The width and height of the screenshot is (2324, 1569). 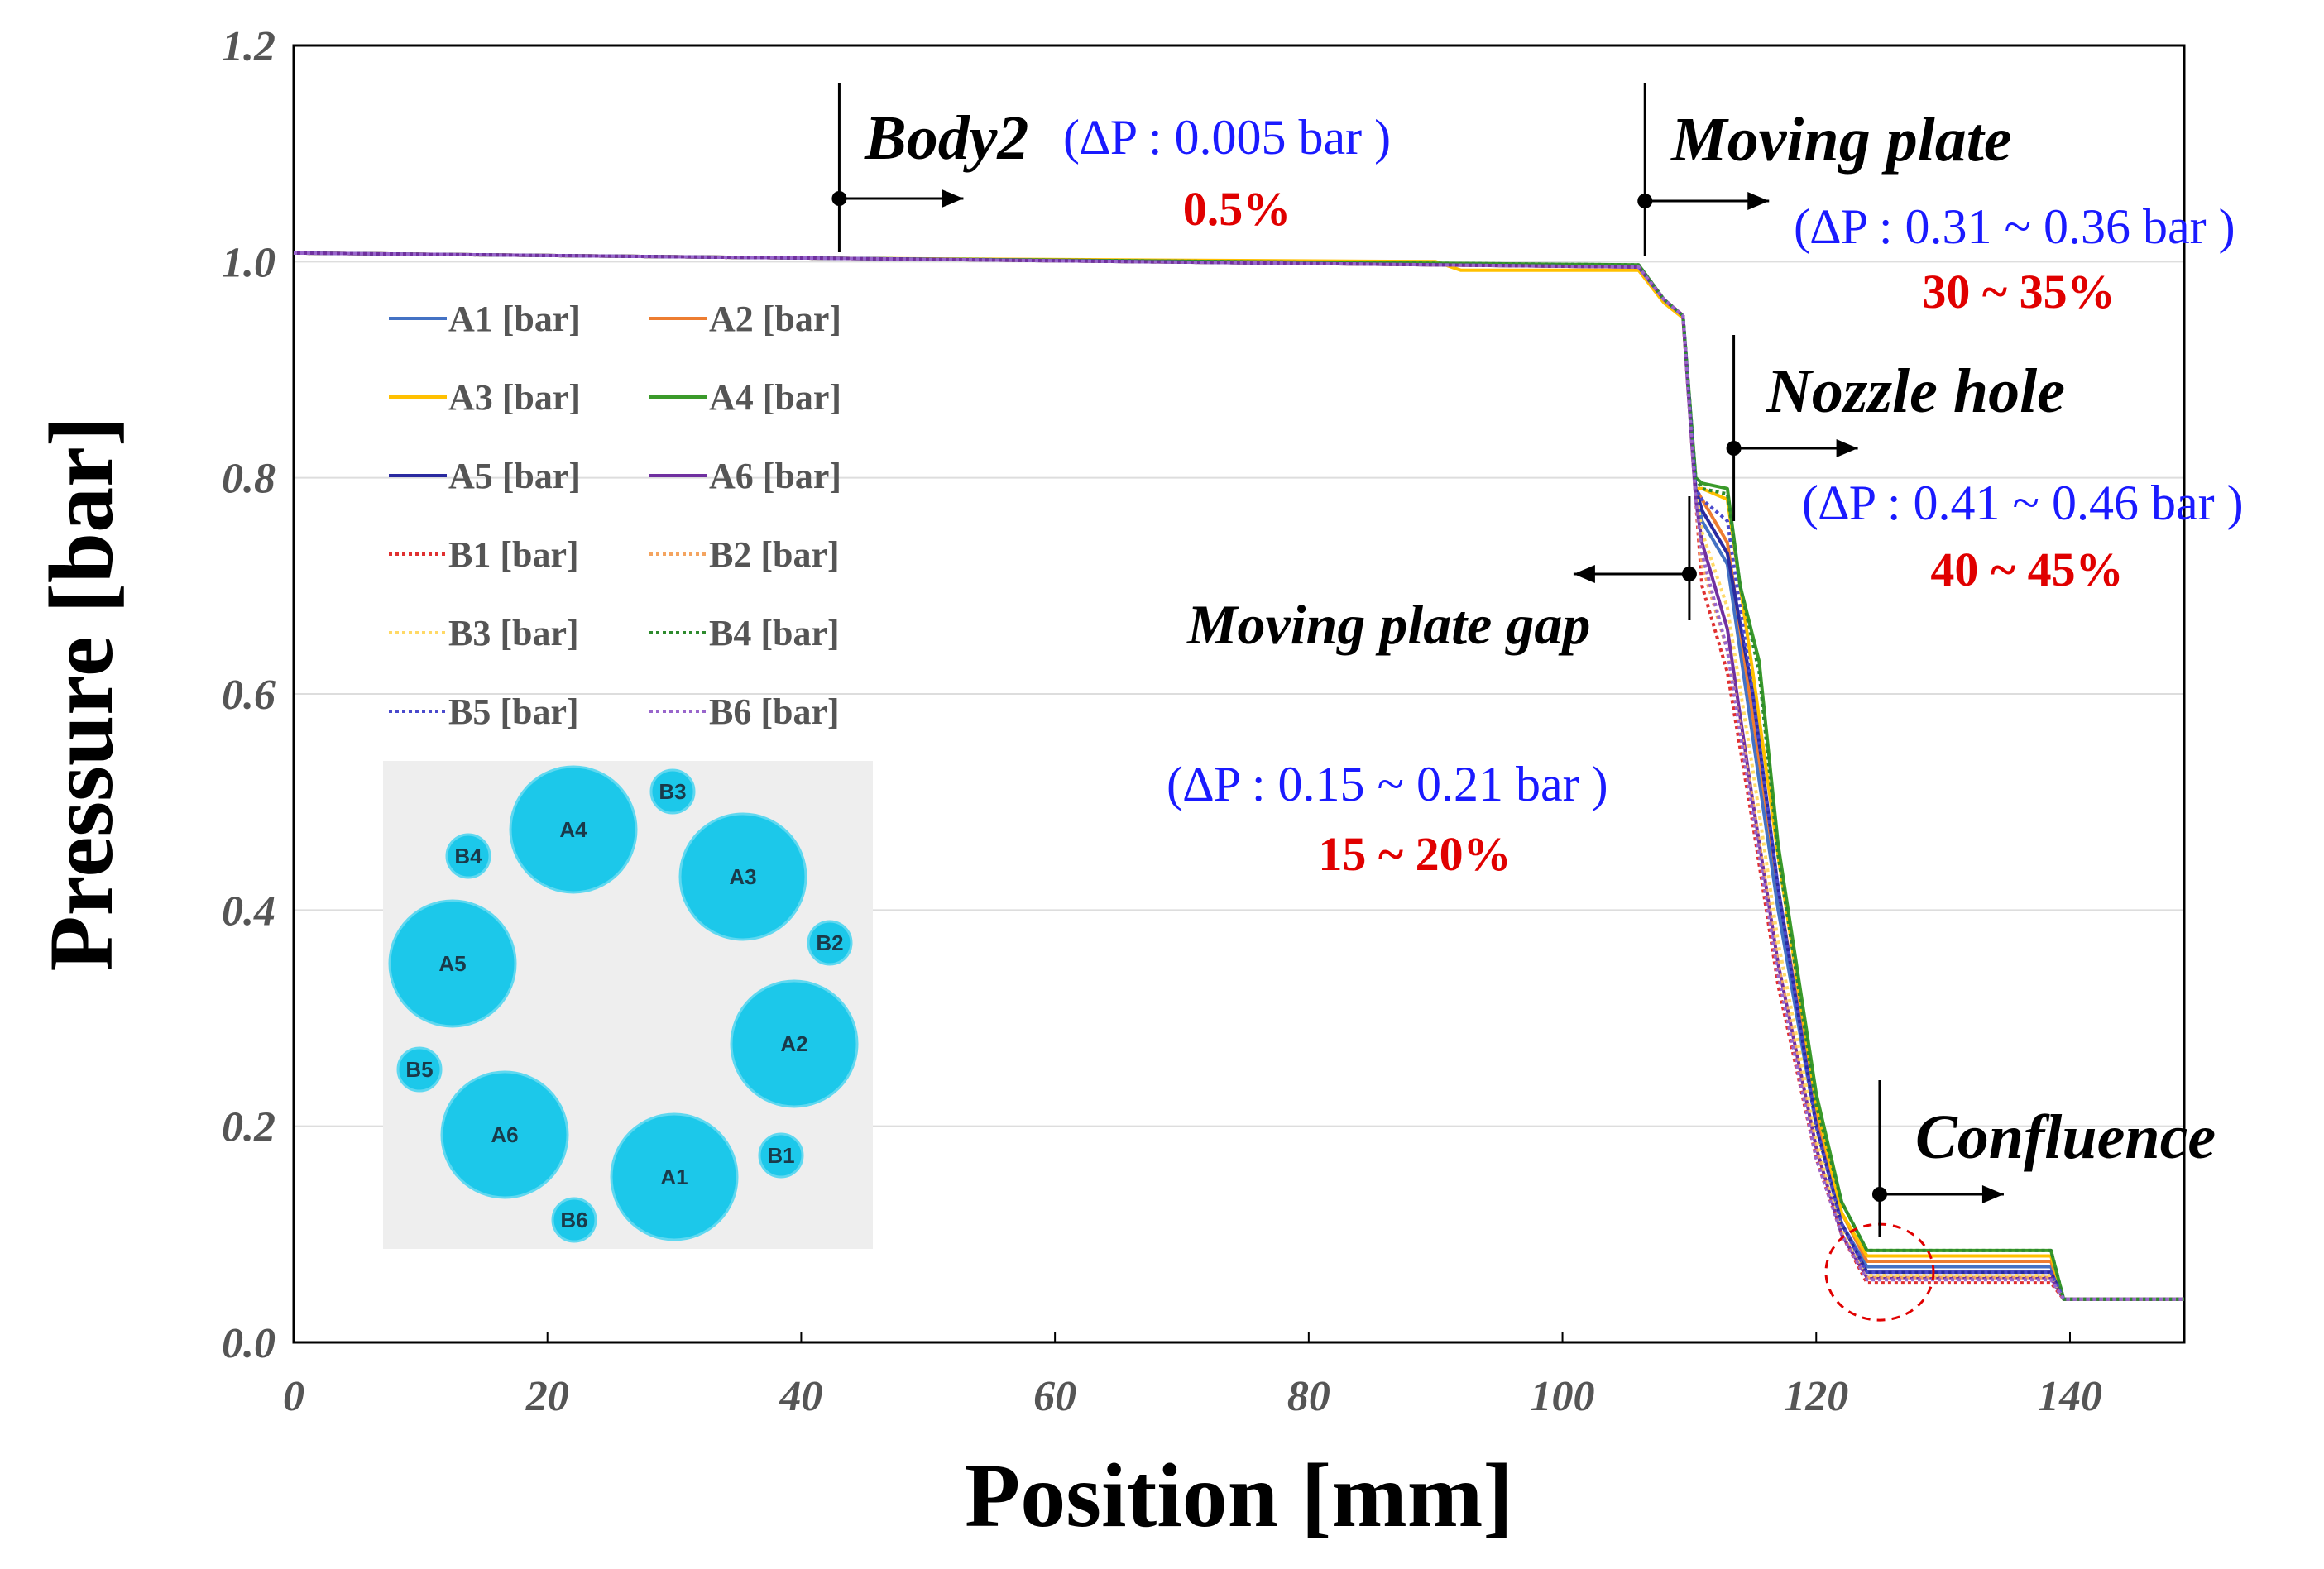 What do you see at coordinates (2023, 503) in the screenshot?
I see `annotation-nozzle-hole-delta: (∆P : 0.41 ~ 0.46 bar )` at bounding box center [2023, 503].